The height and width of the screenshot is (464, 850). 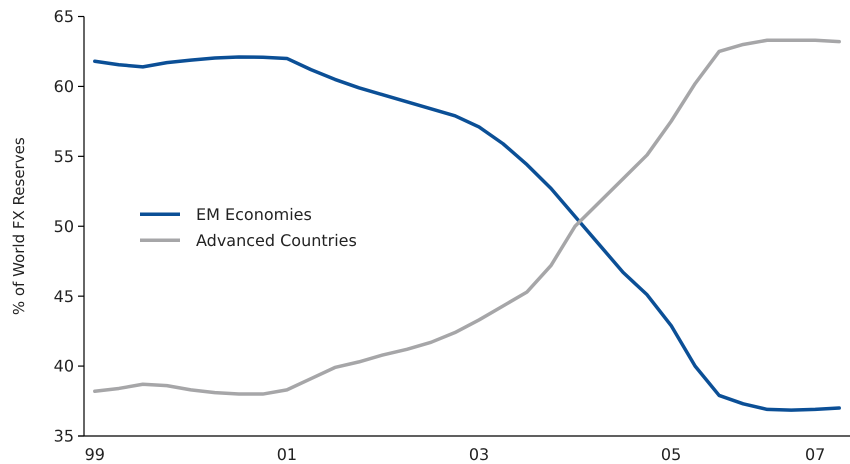 What do you see at coordinates (64, 226) in the screenshot?
I see `y-tick-label: 50` at bounding box center [64, 226].